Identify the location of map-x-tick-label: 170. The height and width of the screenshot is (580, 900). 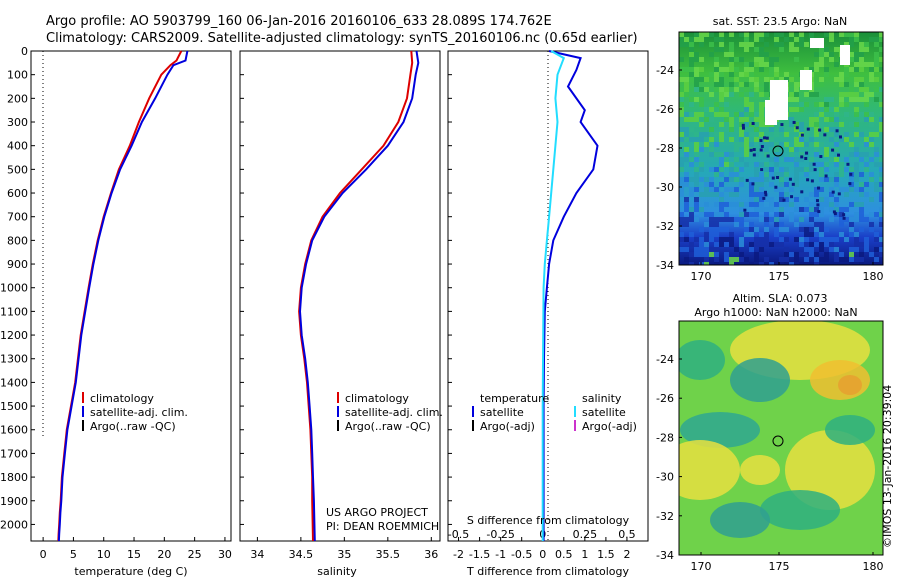
(701, 276).